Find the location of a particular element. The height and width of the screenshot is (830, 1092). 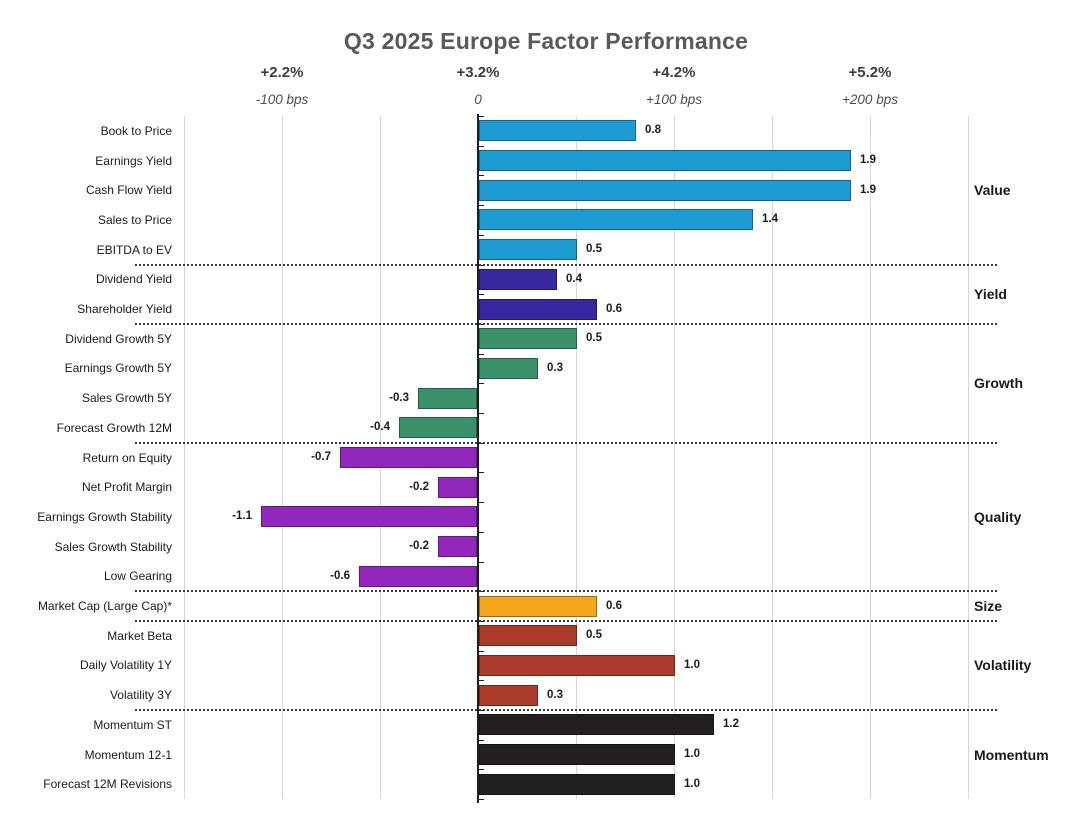

factor-label: Shareholder Yield is located at coordinates (124, 309).